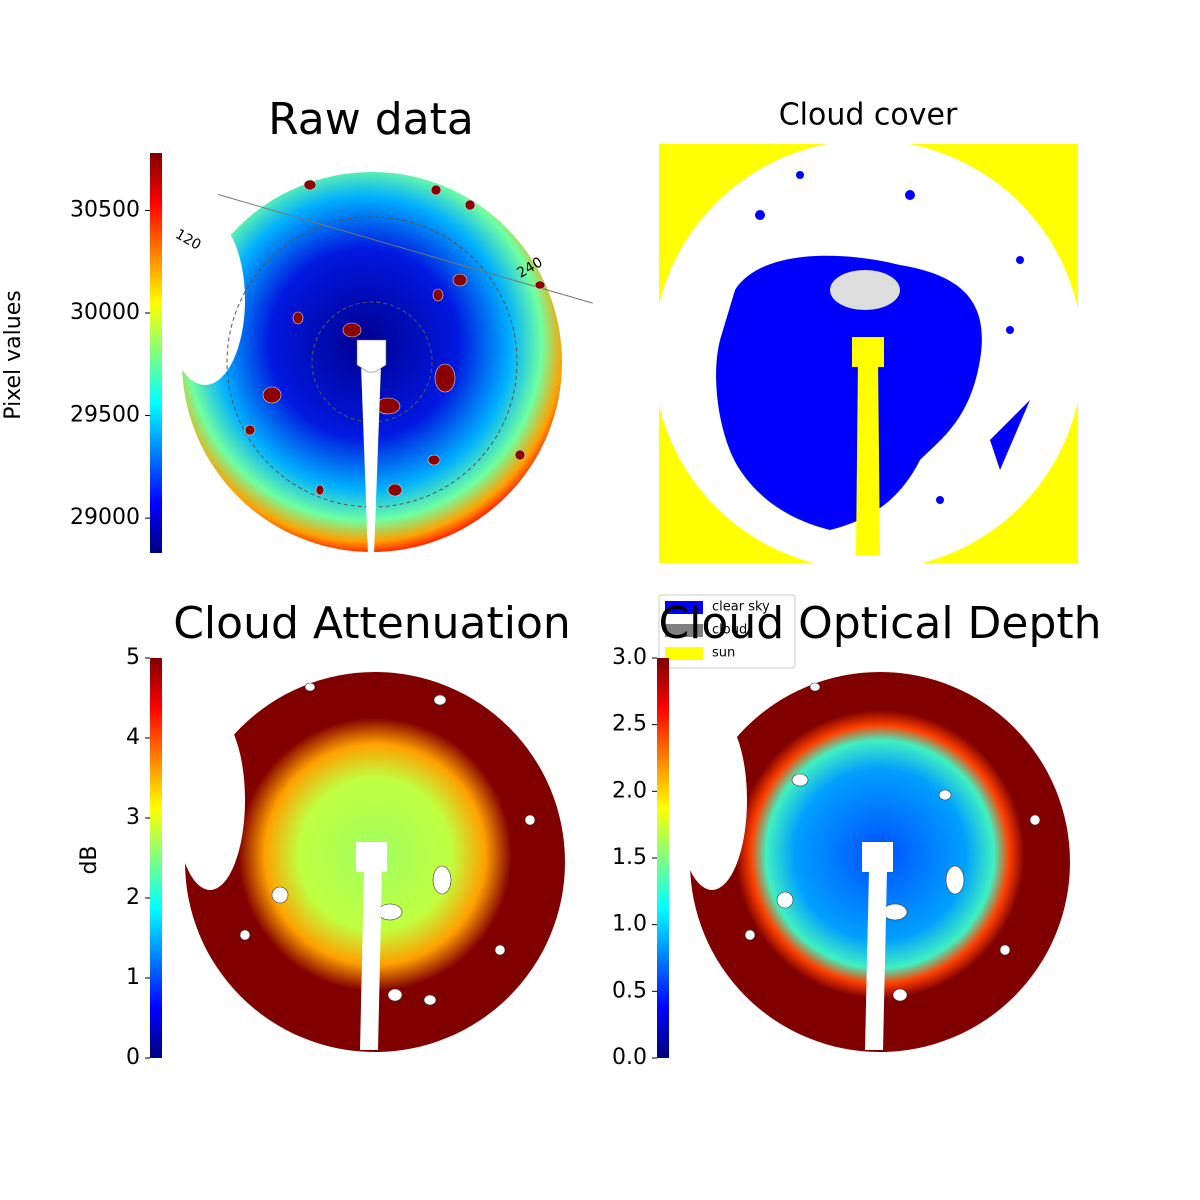 The image size is (1200, 1200). I want to click on colorbar-tick-label: 1.5, so click(629, 857).